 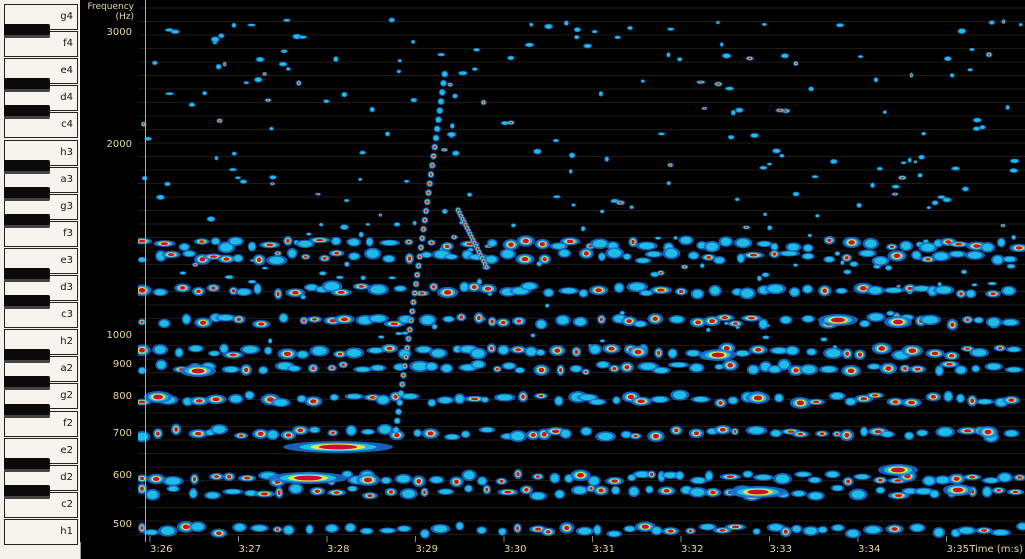 What do you see at coordinates (122, 433) in the screenshot?
I see `frequency-label: 700` at bounding box center [122, 433].